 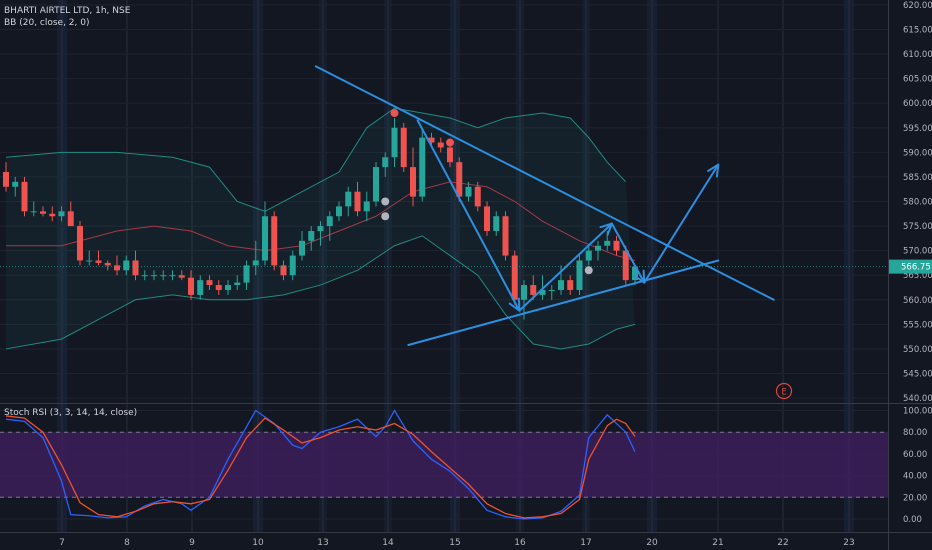 I want to click on time-axis: 7 8 9 10 13 14 15 16 17 20 21 22 23, so click(x=457, y=543).